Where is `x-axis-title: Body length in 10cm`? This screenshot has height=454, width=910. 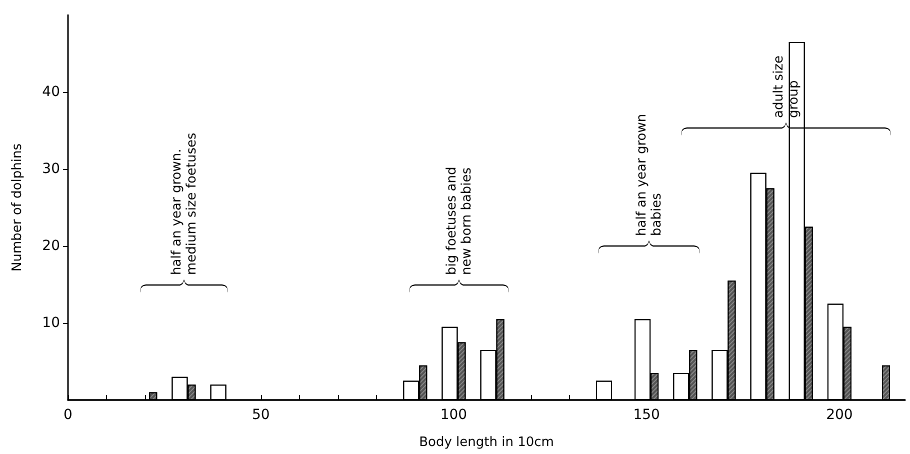 x-axis-title: Body length in 10cm is located at coordinates (486, 442).